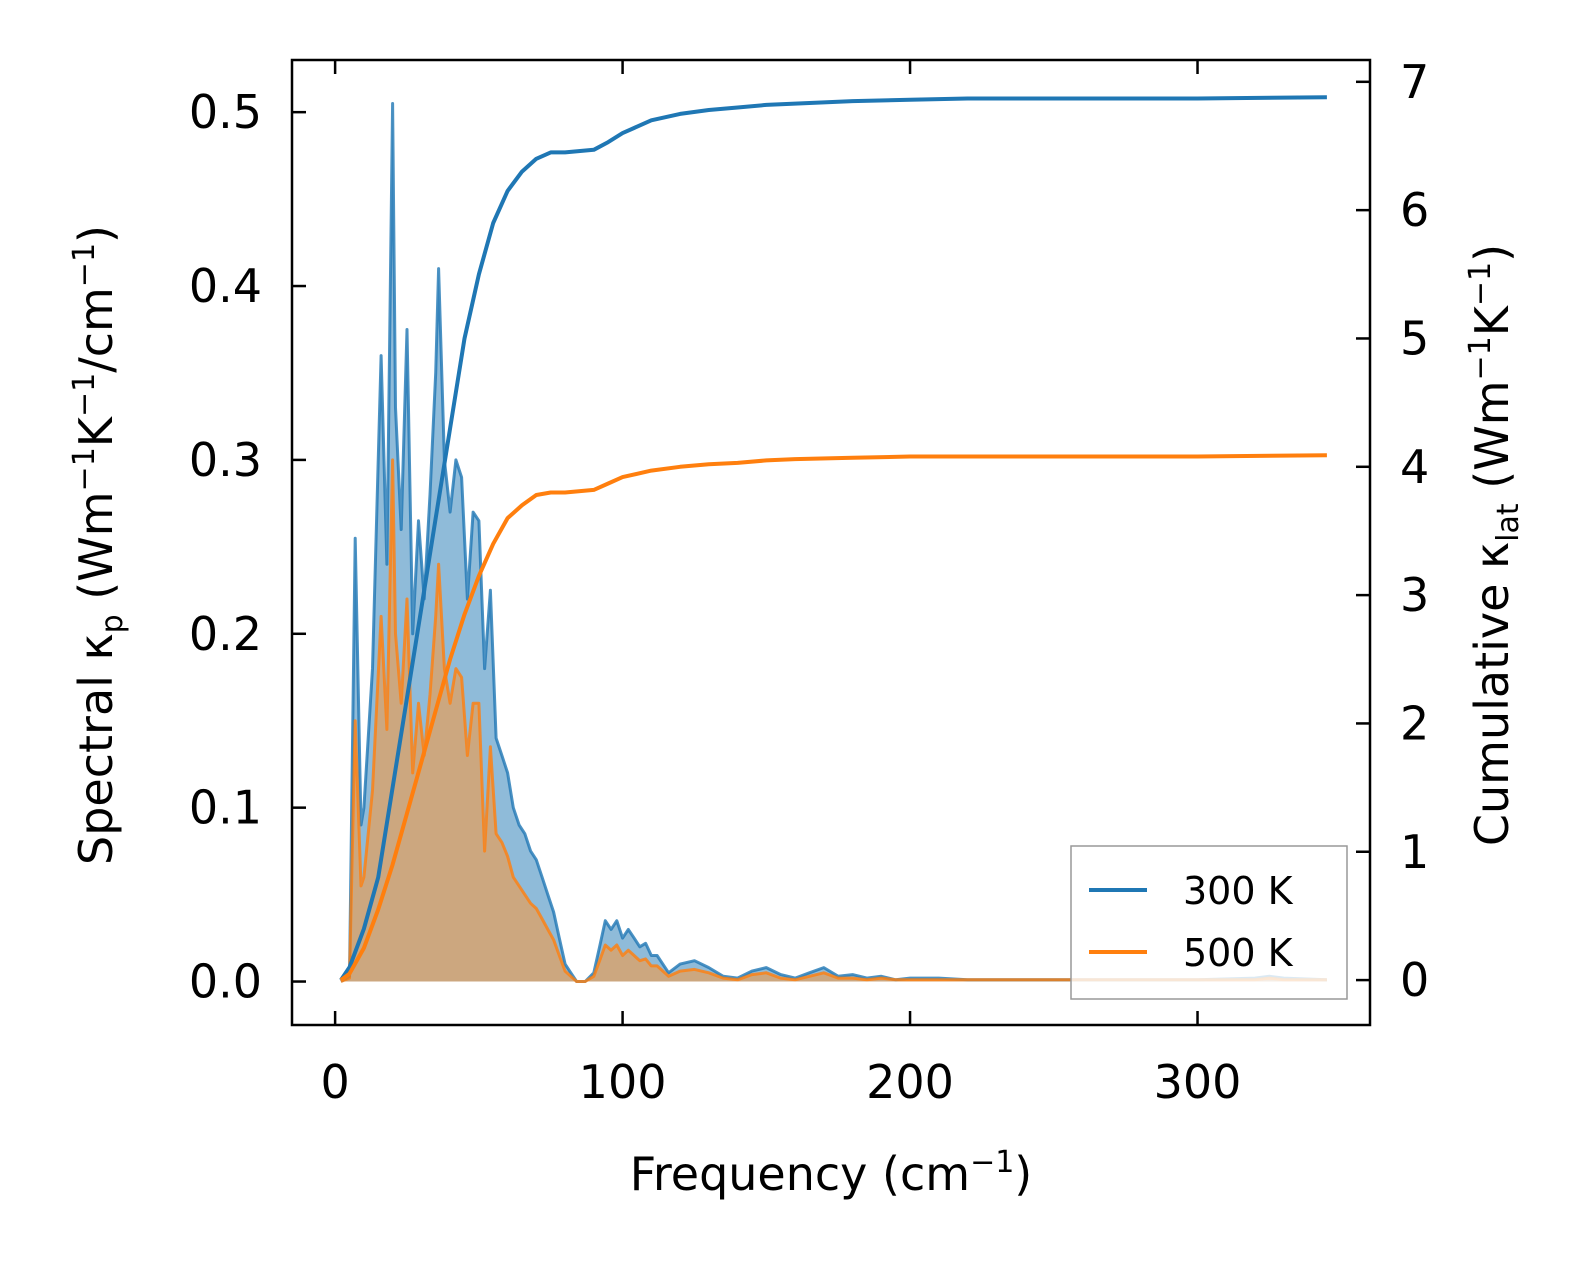  What do you see at coordinates (247, 547) in the screenshot?
I see `y-axis-left: 0.0 0.1 0.2 0.3 0.4 0.5` at bounding box center [247, 547].